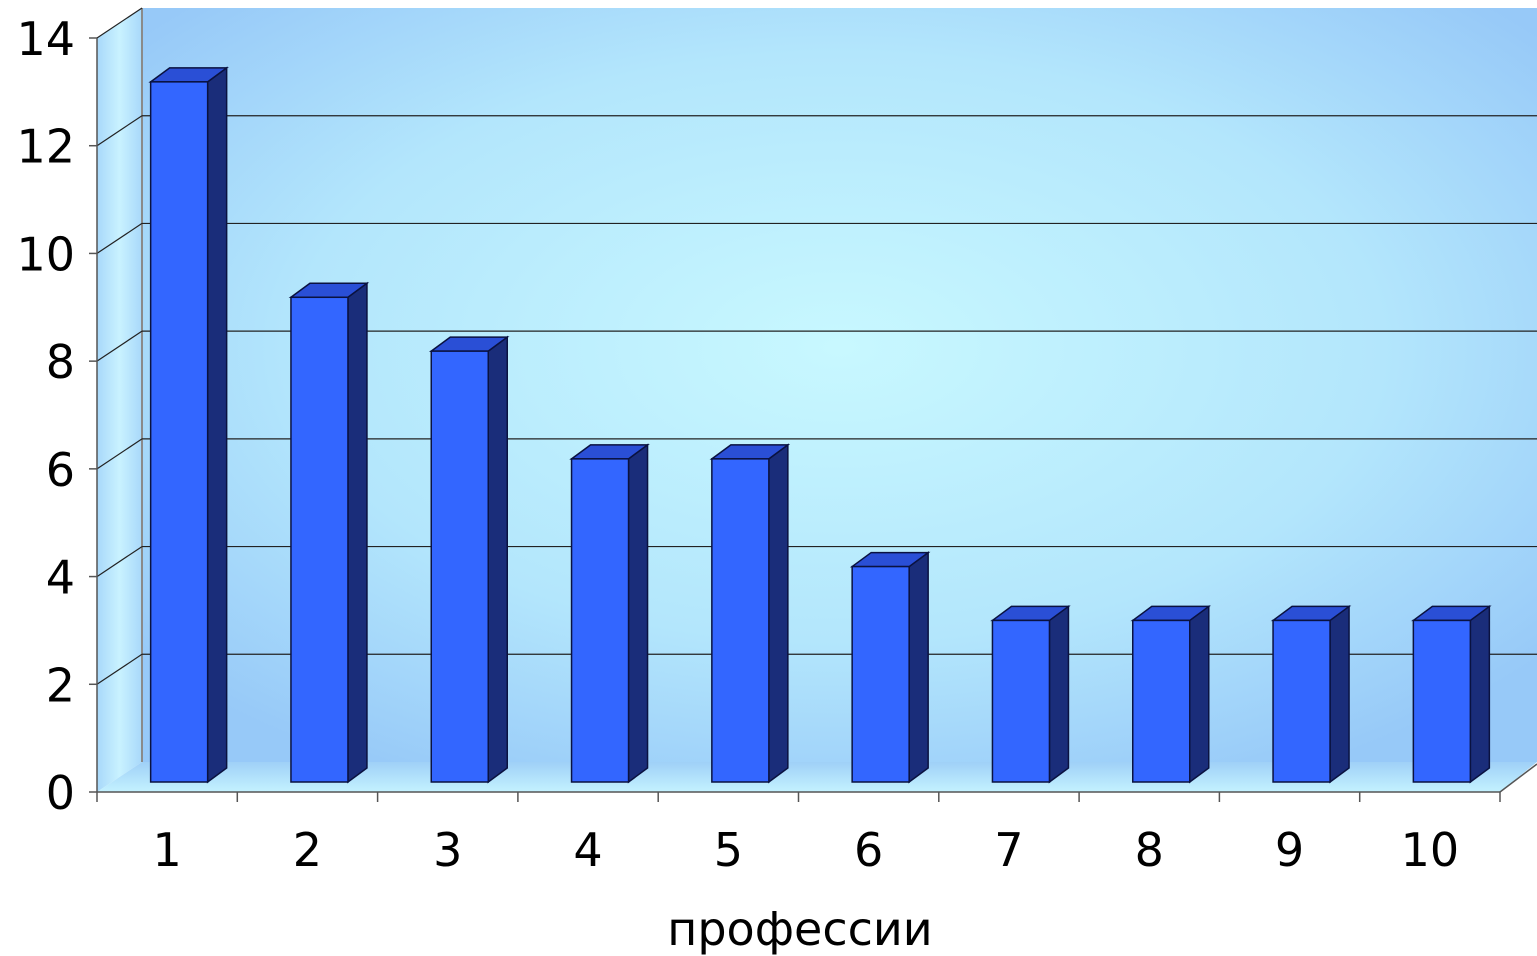  What do you see at coordinates (868, 850) in the screenshot?
I see `x-tick-label: 6` at bounding box center [868, 850].